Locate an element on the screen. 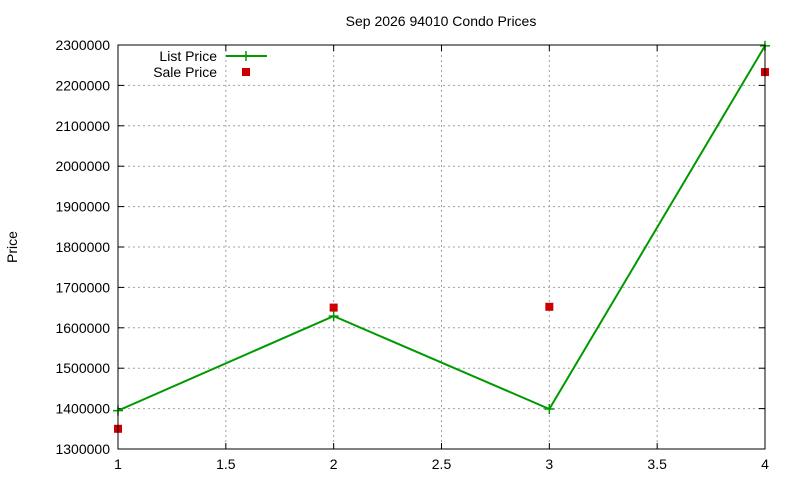 The height and width of the screenshot is (480, 800). legend-marker-sale-price is located at coordinates (246, 72).